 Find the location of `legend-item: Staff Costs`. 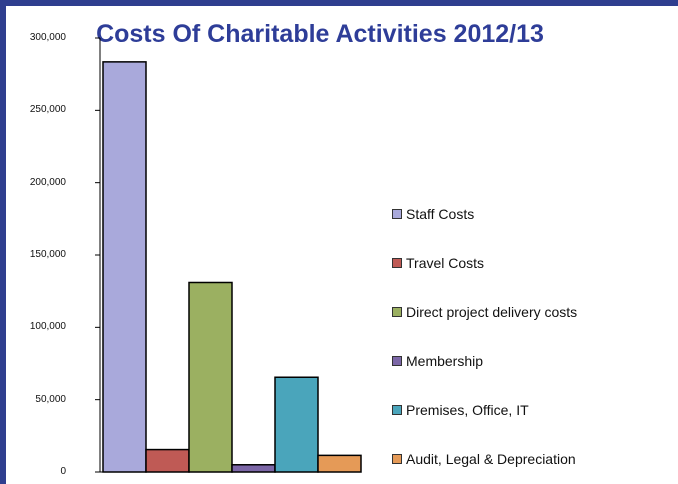

legend-item: Staff Costs is located at coordinates (433, 214).